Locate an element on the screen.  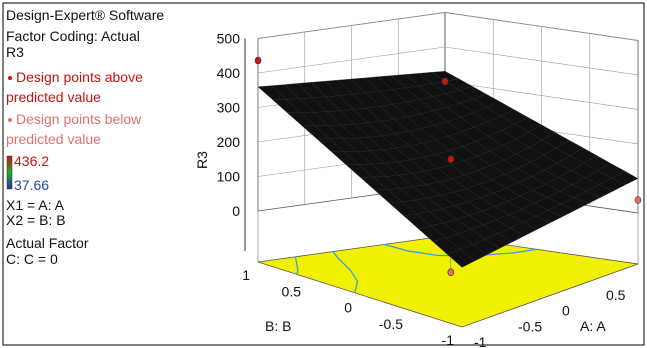
above-label-line2: predicted value is located at coordinates (53, 97).